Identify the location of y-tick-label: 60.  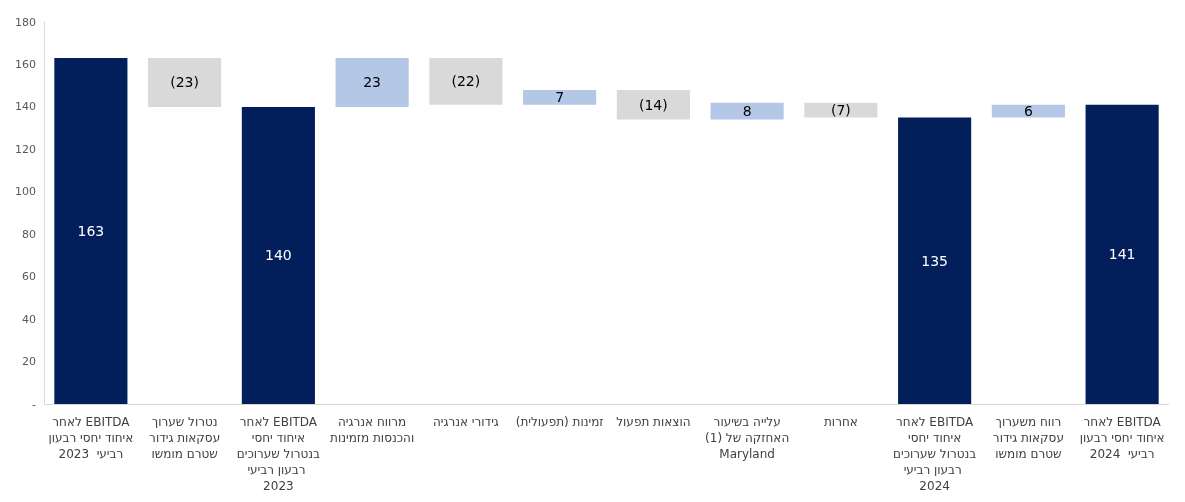
(29, 277).